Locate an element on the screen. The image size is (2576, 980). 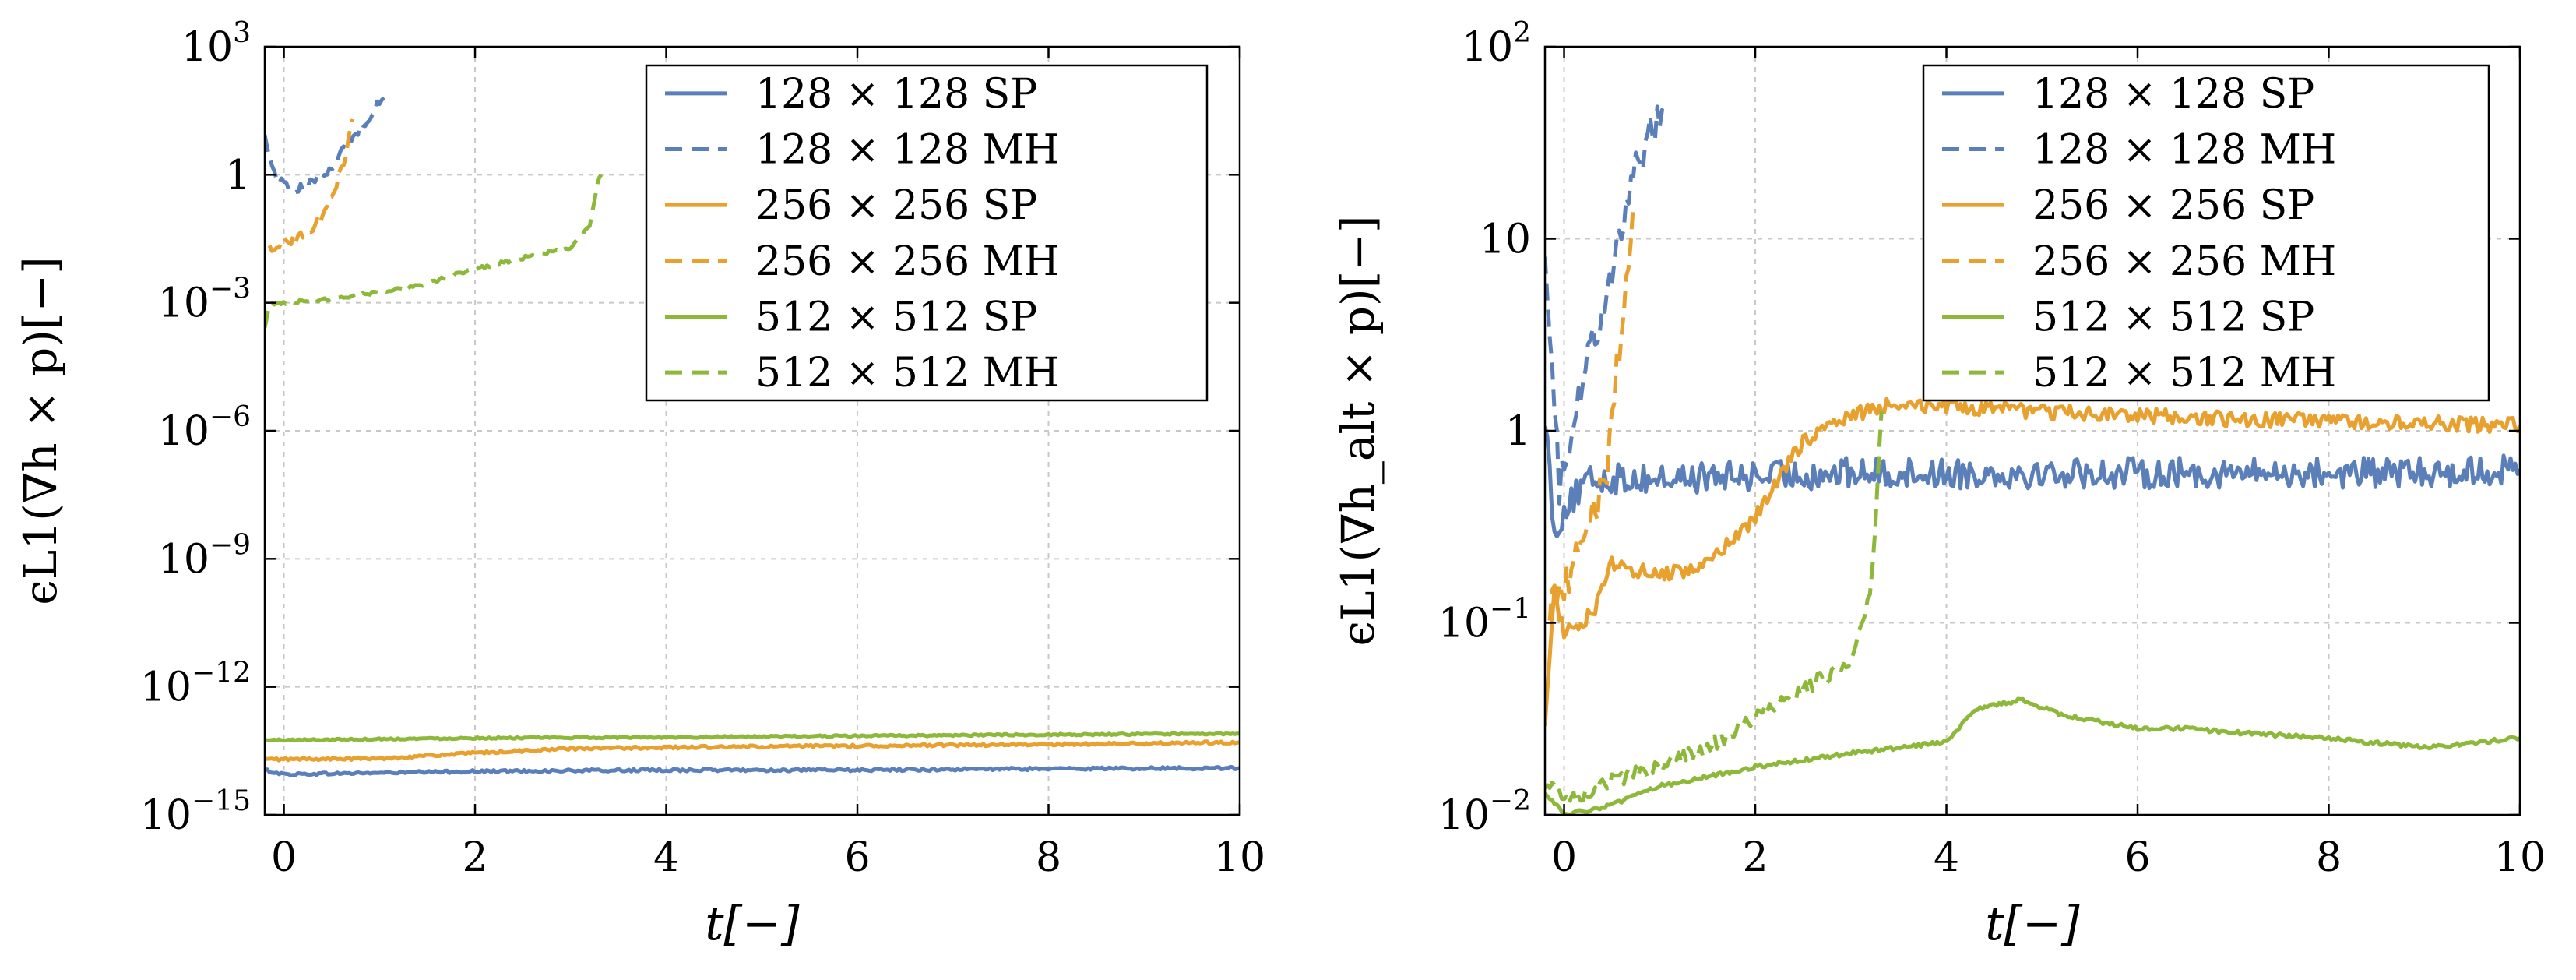
y-tick-label: 10⁻⁶ is located at coordinates (204, 428).